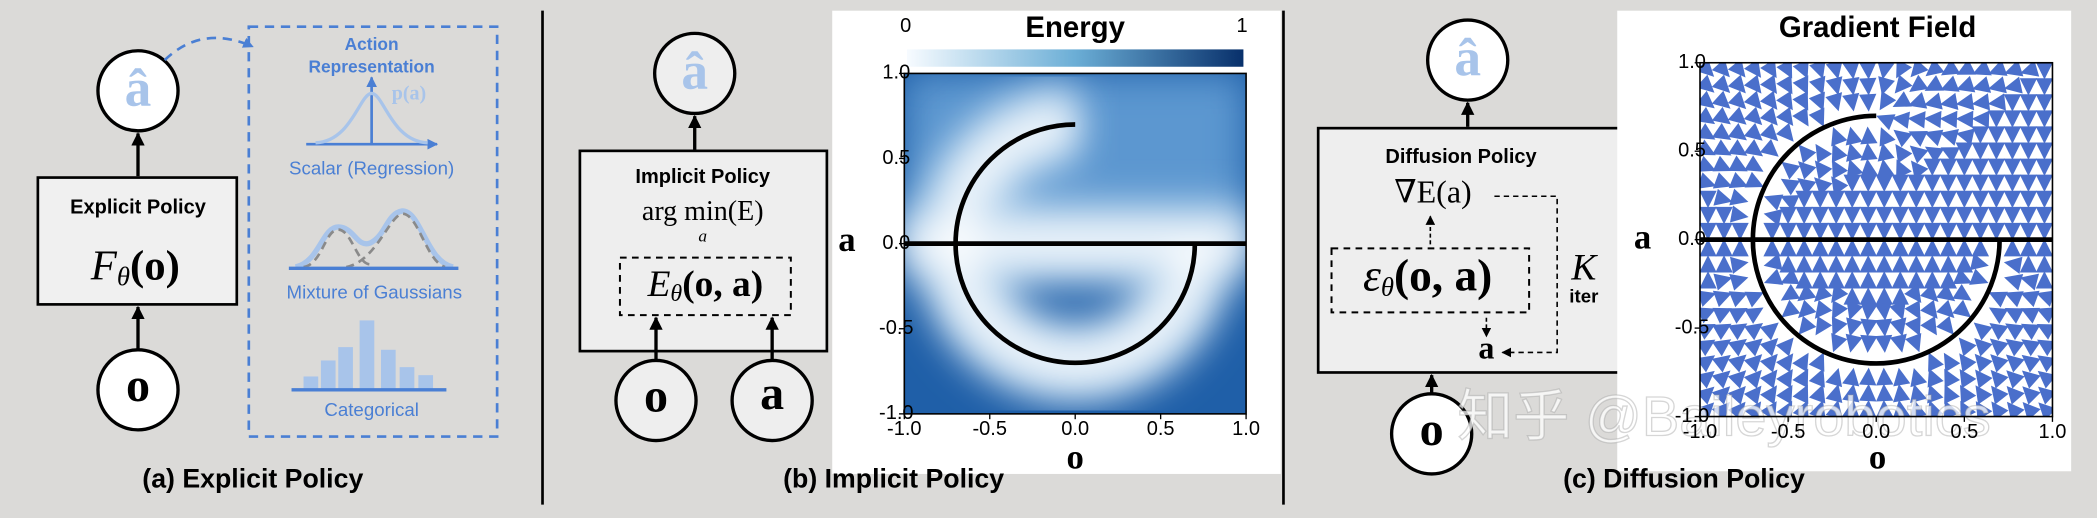  I want to click on x-tick-label: -0.5, so click(990, 429).